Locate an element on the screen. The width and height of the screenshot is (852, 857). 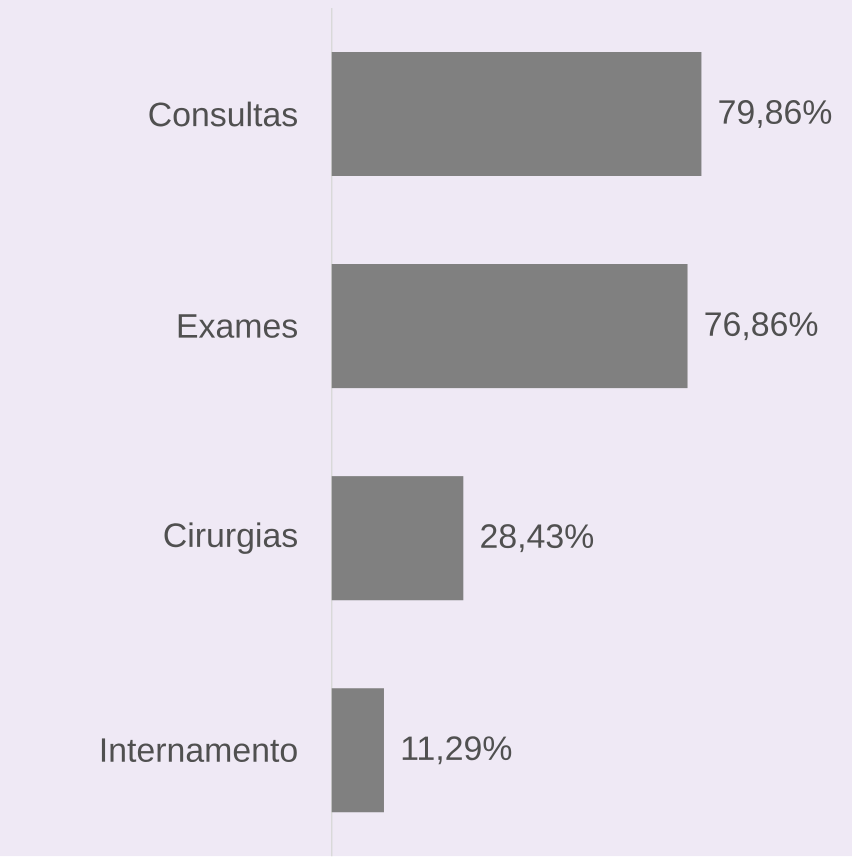
data-label: 28,43% is located at coordinates (537, 538).